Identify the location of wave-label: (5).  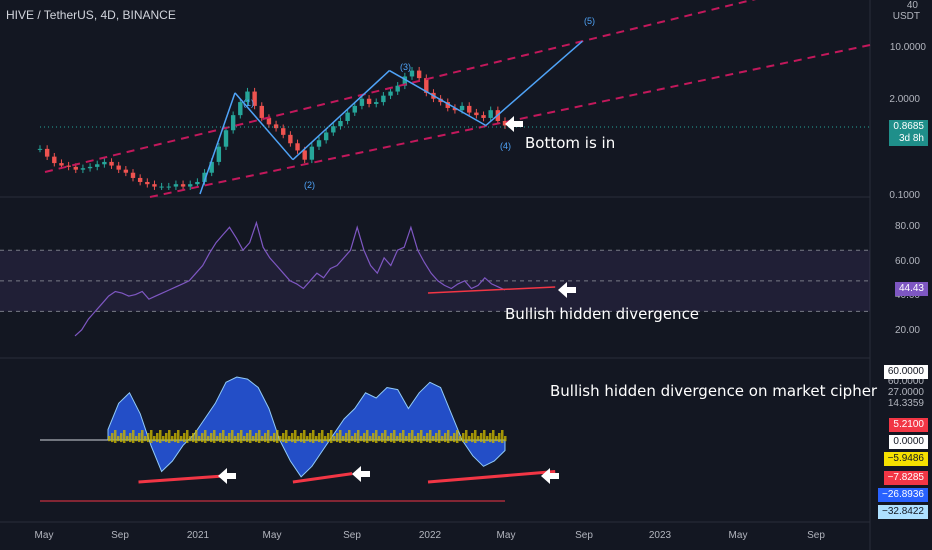
(589, 21).